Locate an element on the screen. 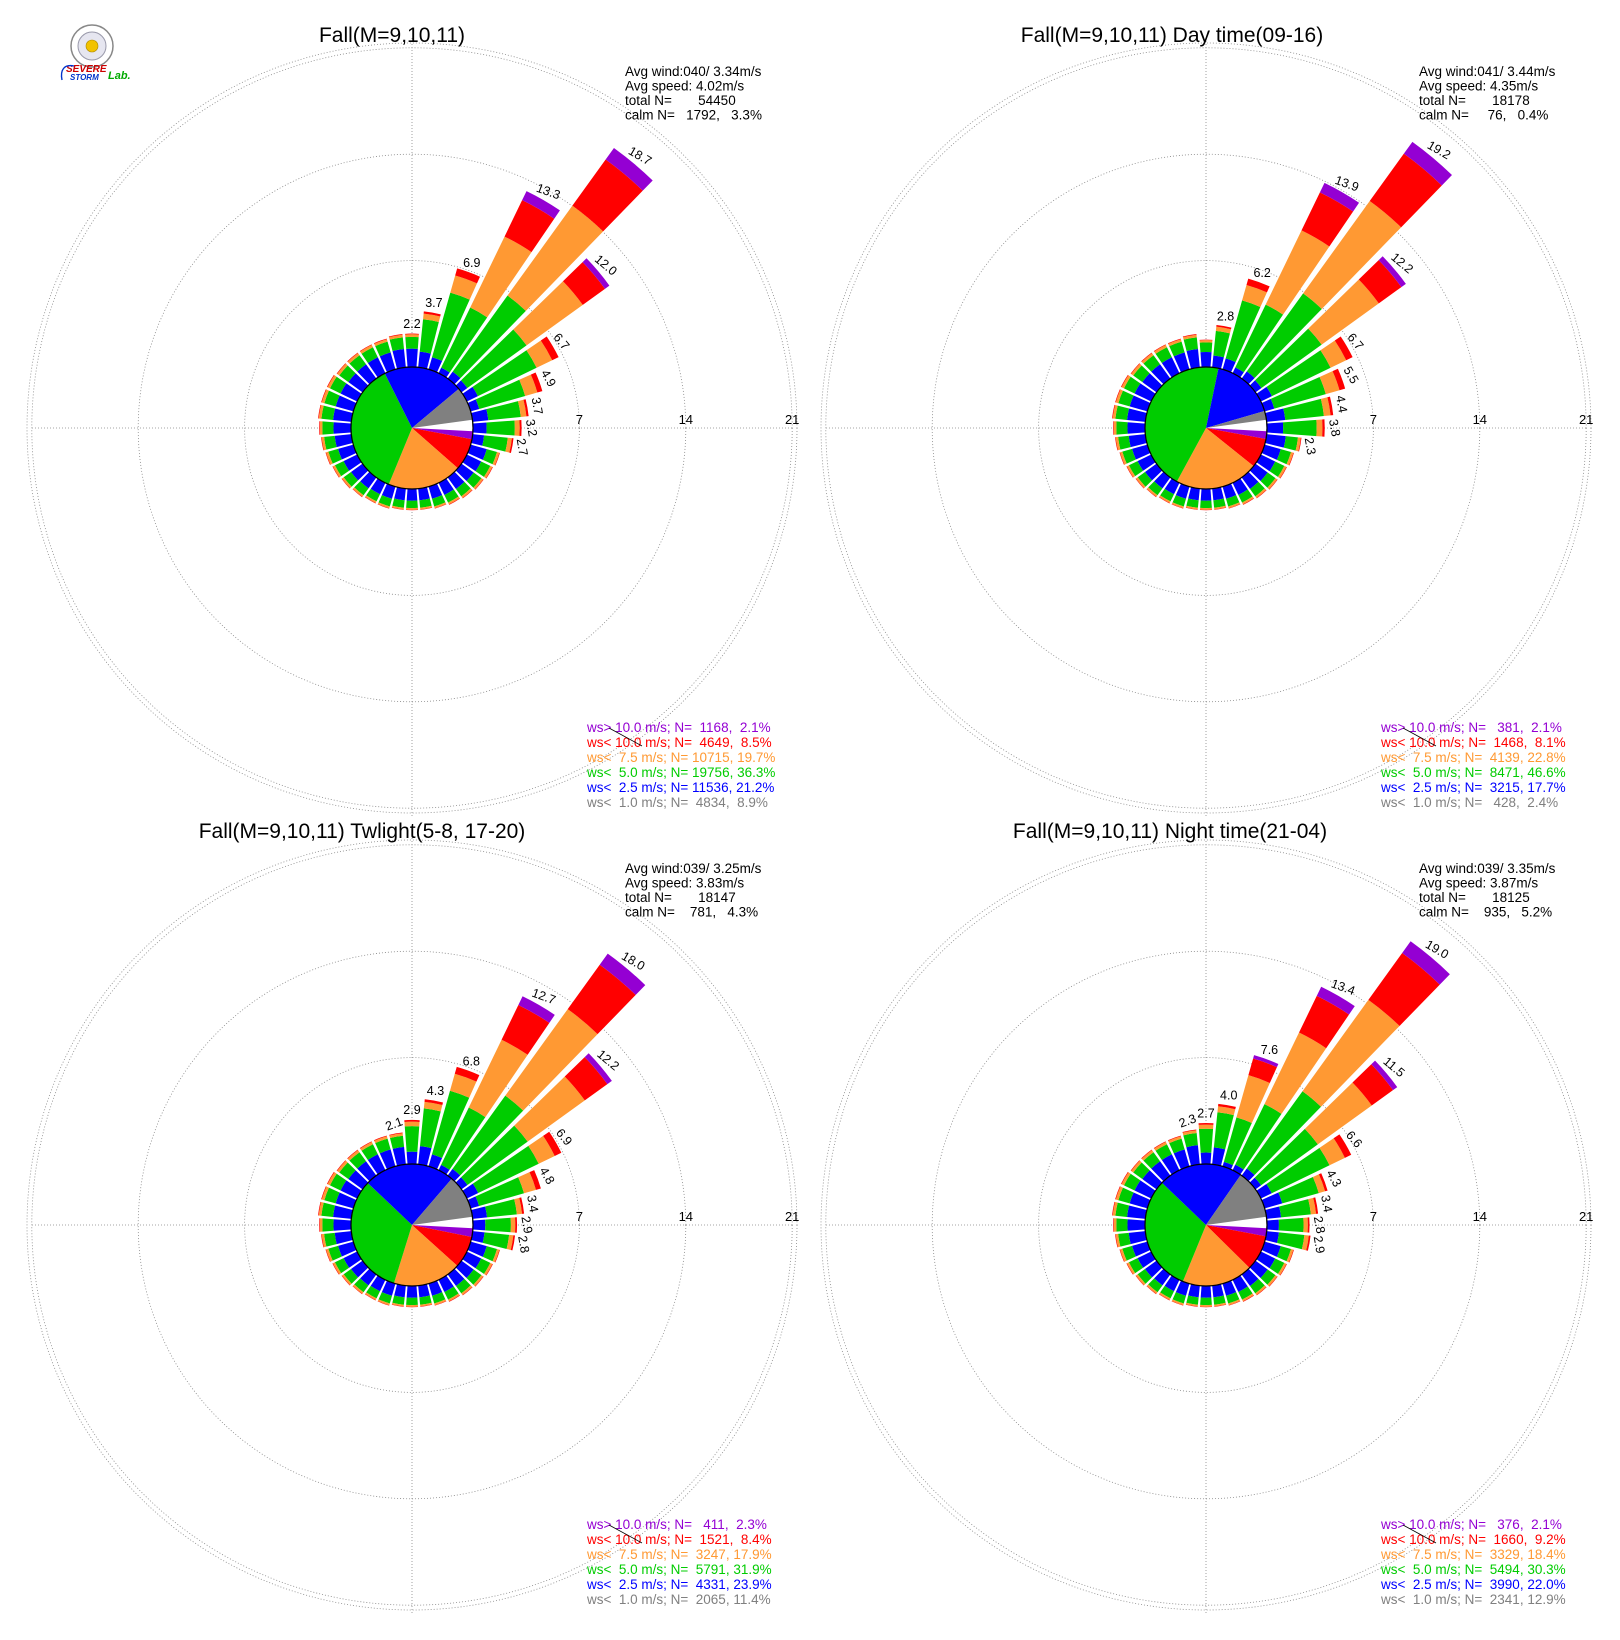 The image size is (1620, 1640). bar-total-label: 2.8 is located at coordinates (523, 1245).